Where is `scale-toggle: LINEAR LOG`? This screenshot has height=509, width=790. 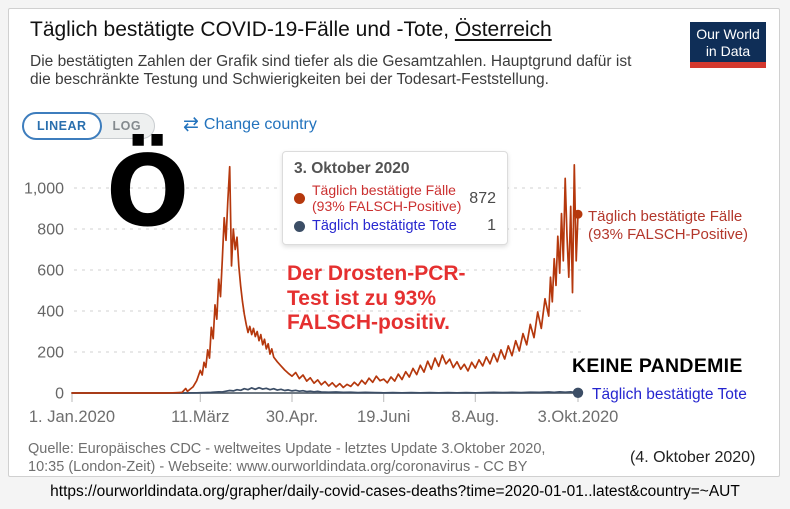 scale-toggle: LINEAR LOG is located at coordinates (89, 126).